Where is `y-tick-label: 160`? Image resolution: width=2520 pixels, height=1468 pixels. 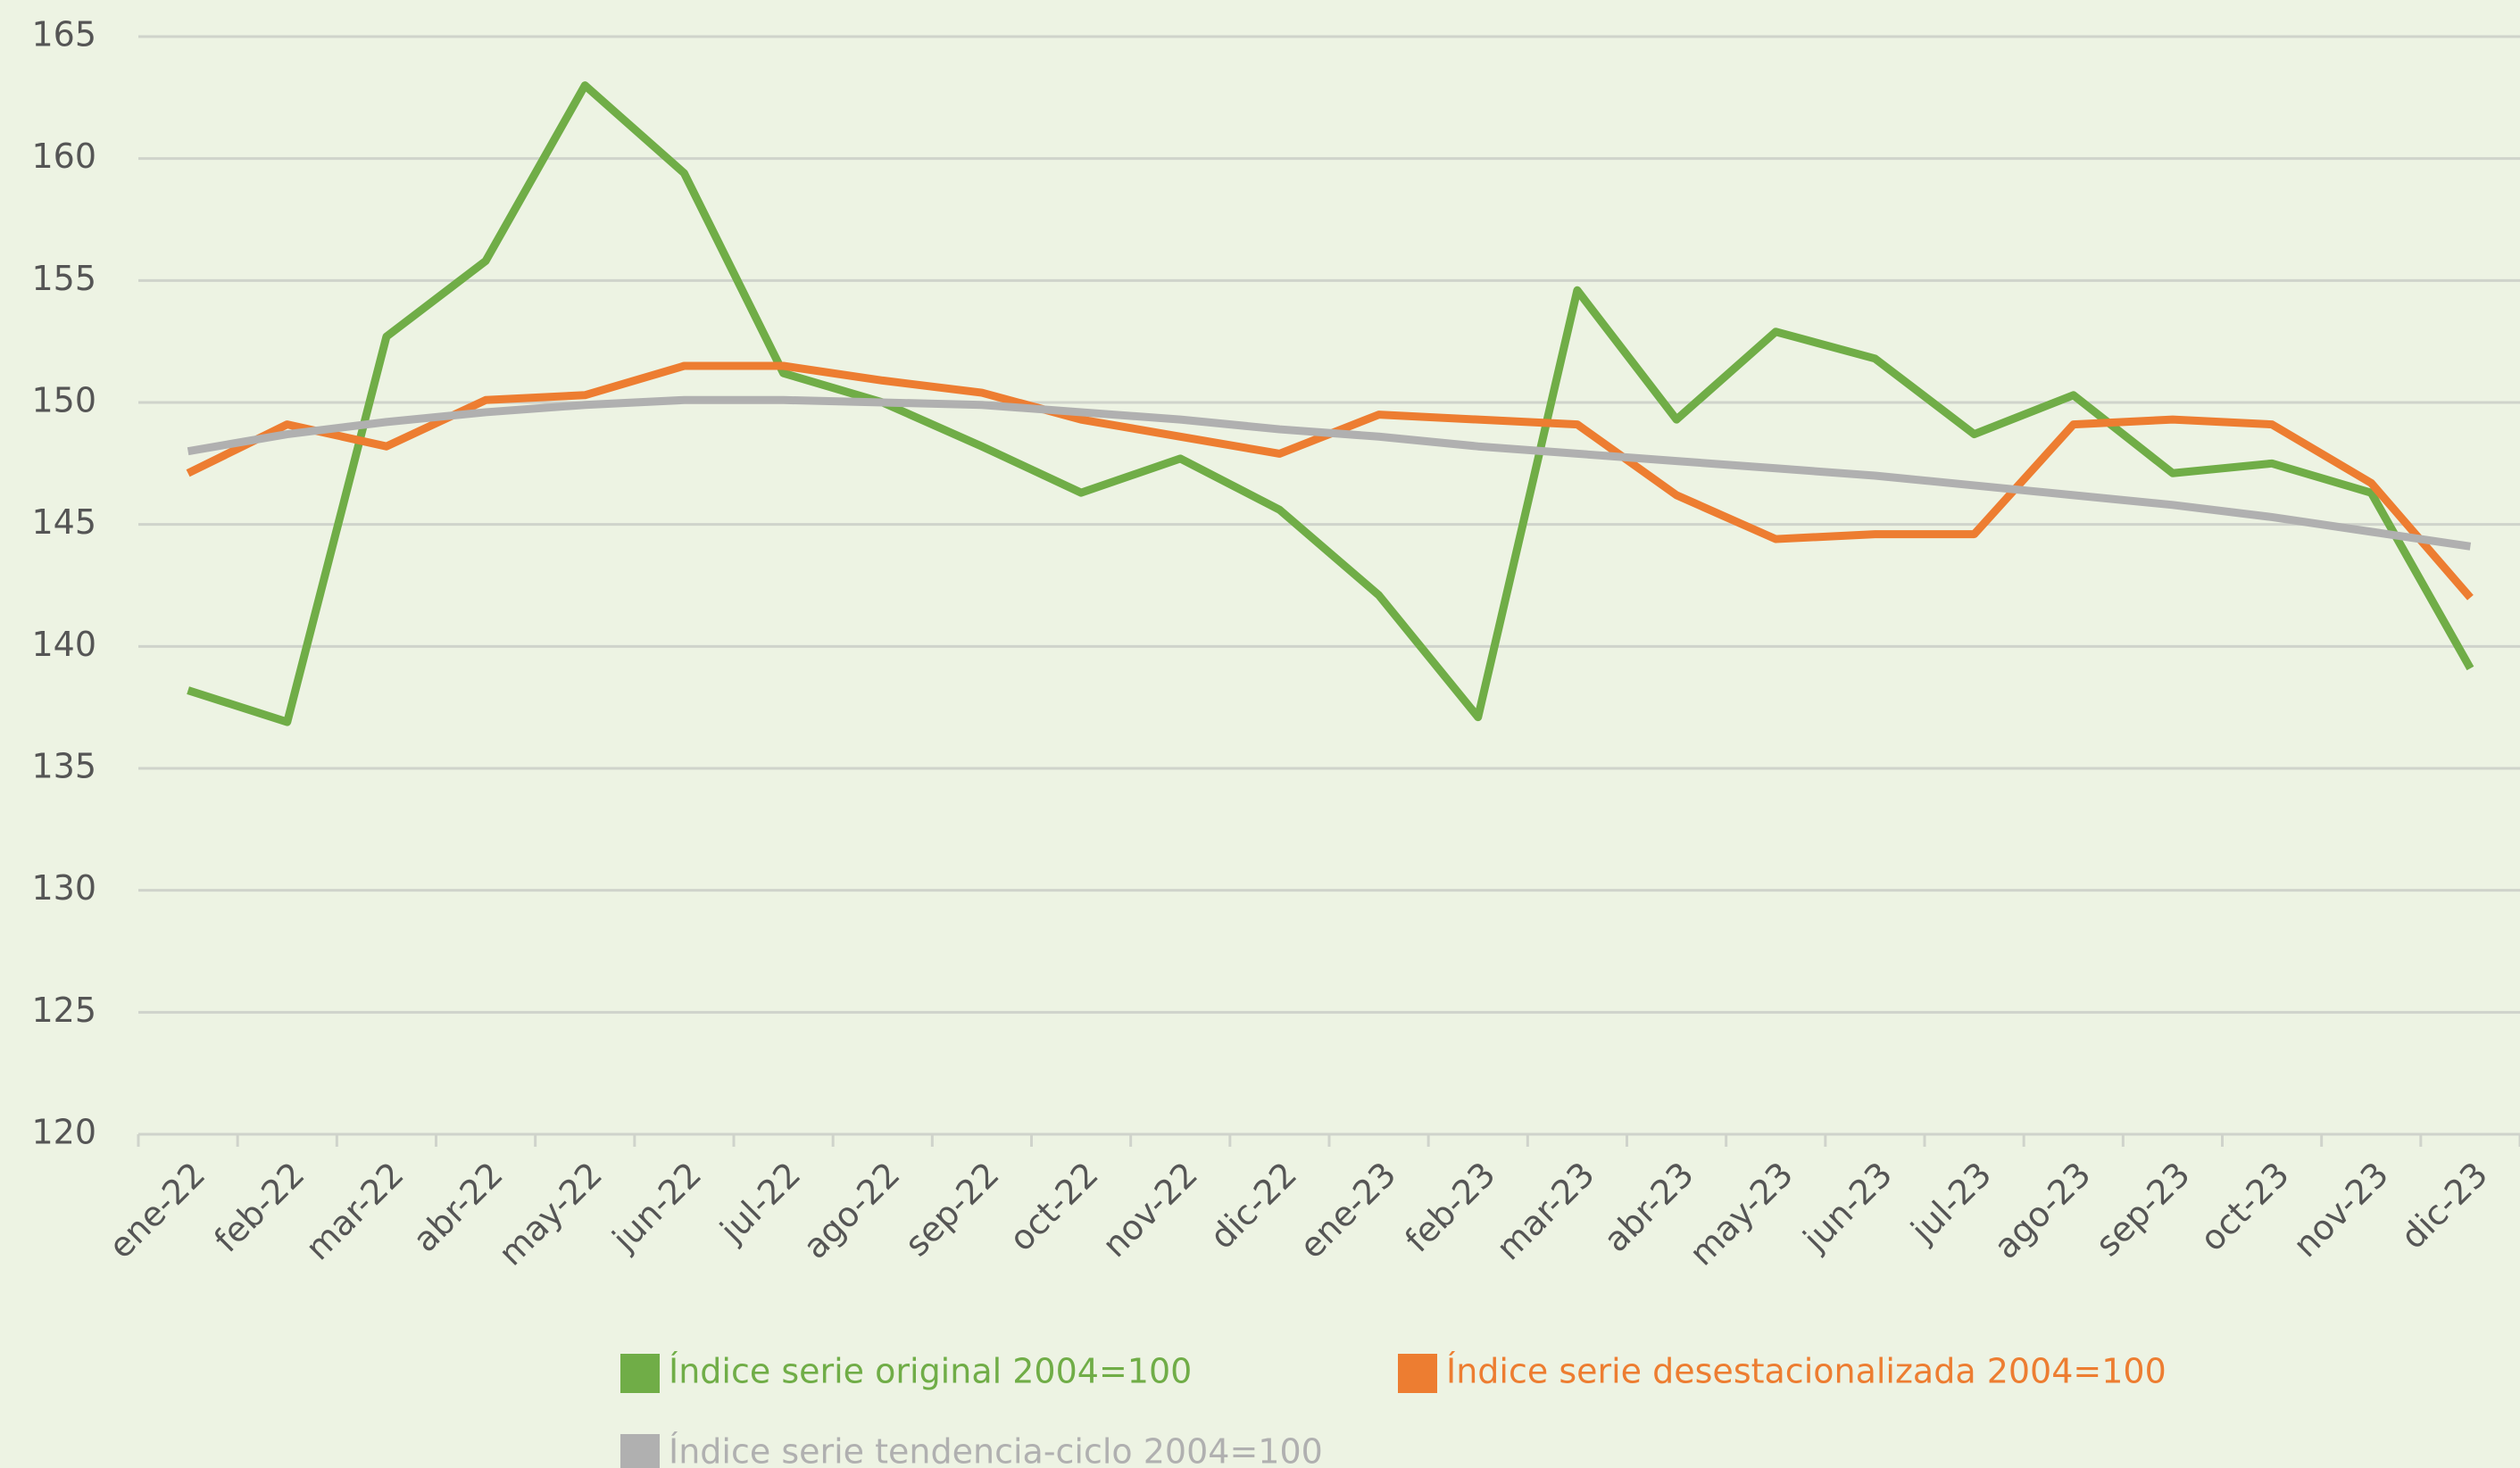
y-tick-label: 160 is located at coordinates (63, 156).